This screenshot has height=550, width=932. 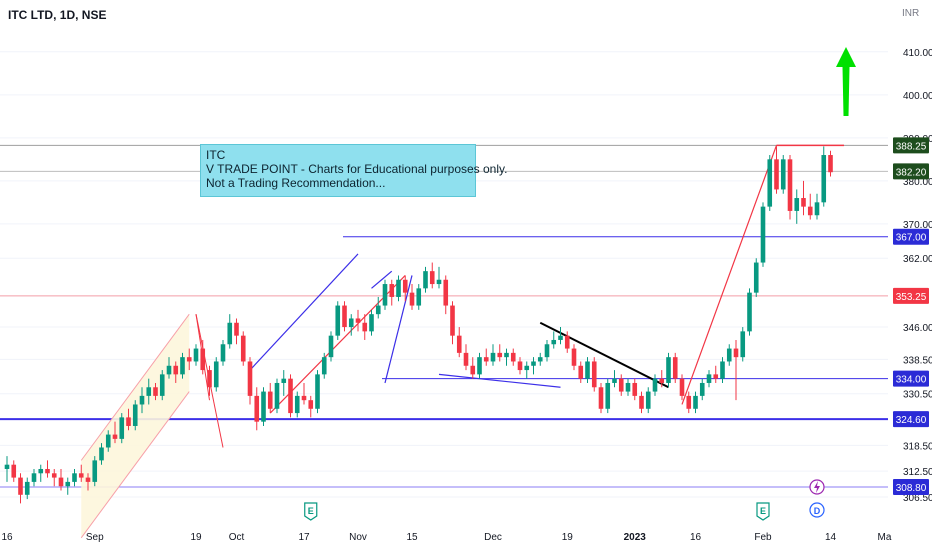 What do you see at coordinates (696, 537) in the screenshot?
I see `time-tick-label: 16` at bounding box center [696, 537].